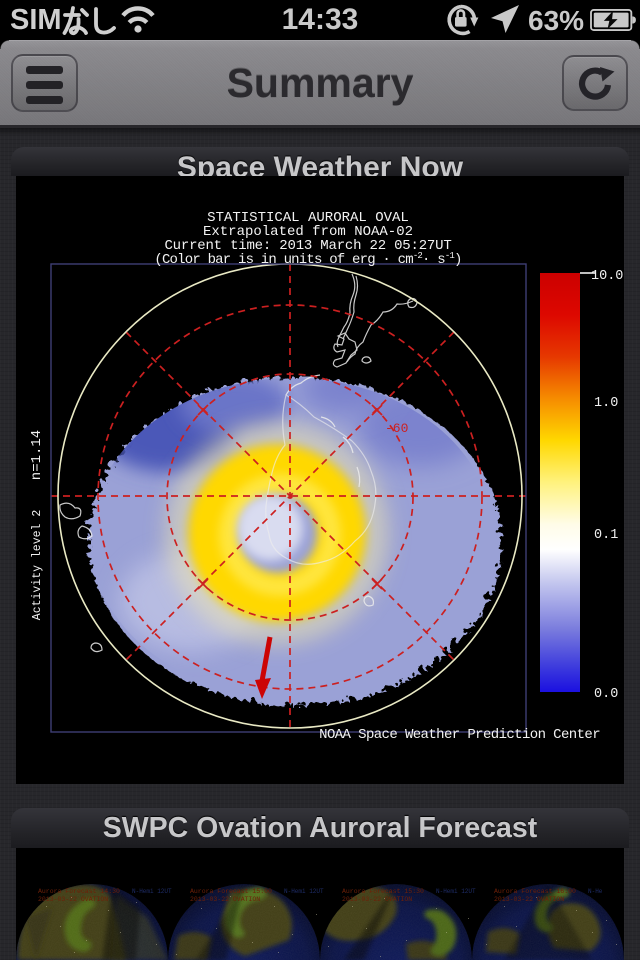  I want to click on svg-text: Aurora Forecast 15:30, so click(383, 891).